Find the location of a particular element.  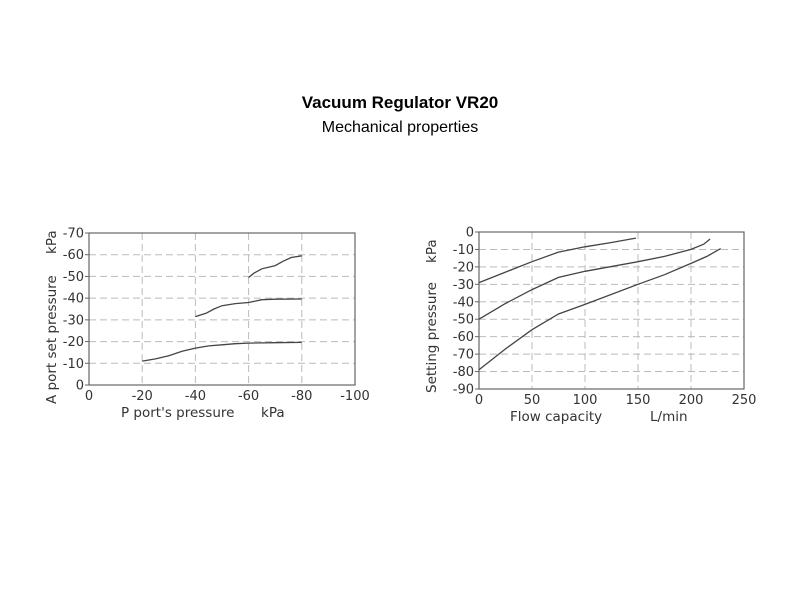

y-axis-label: Setting pressure is located at coordinates (432, 337).